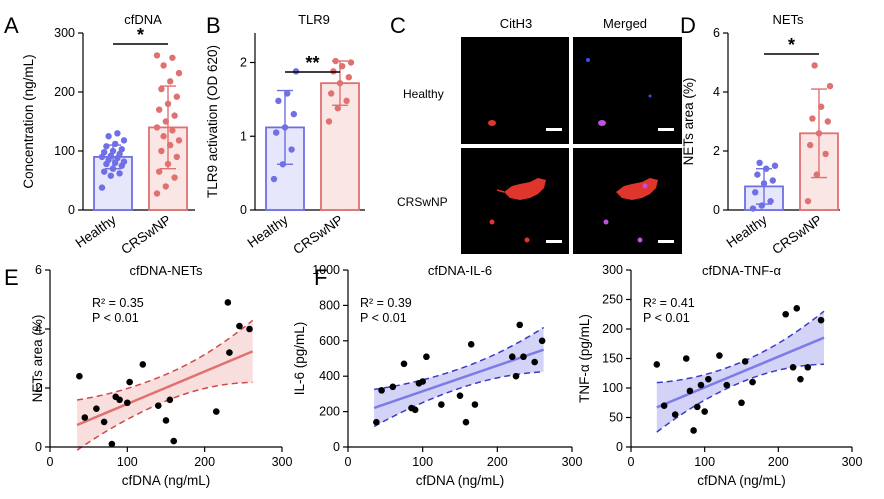  What do you see at coordinates (459, 377) in the screenshot?
I see `confidence-band` at bounding box center [459, 377].